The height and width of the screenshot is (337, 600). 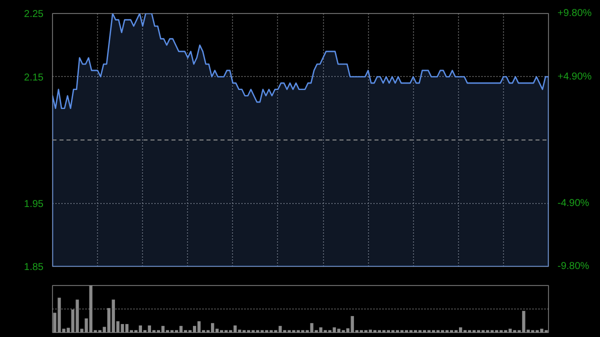 What do you see at coordinates (575, 76) in the screenshot?
I see `y2-tick-label: +4.90%` at bounding box center [575, 76].